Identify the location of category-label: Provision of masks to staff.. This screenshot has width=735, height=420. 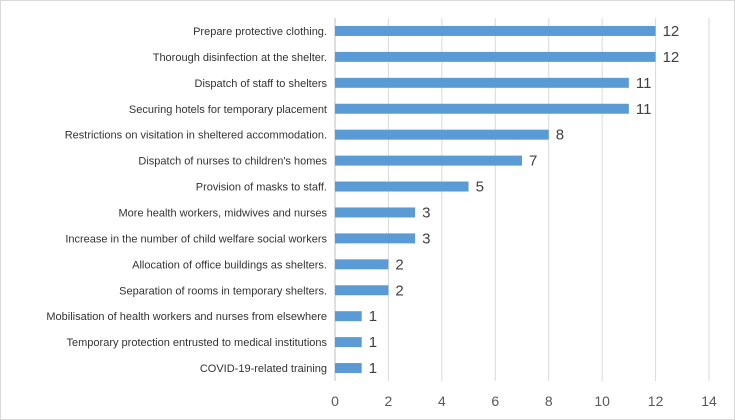
(261, 188).